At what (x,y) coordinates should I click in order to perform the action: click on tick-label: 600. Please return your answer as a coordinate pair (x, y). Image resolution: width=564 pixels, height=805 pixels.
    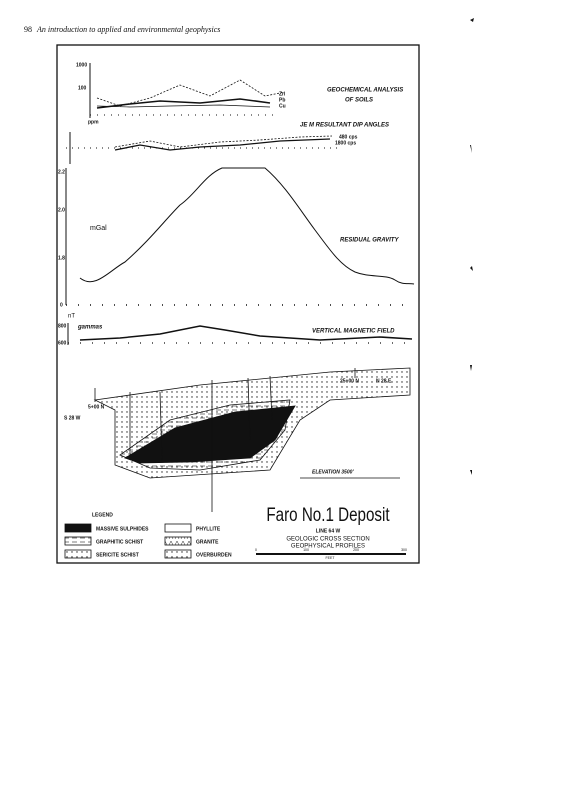
    Looking at the image, I should click on (62, 343).